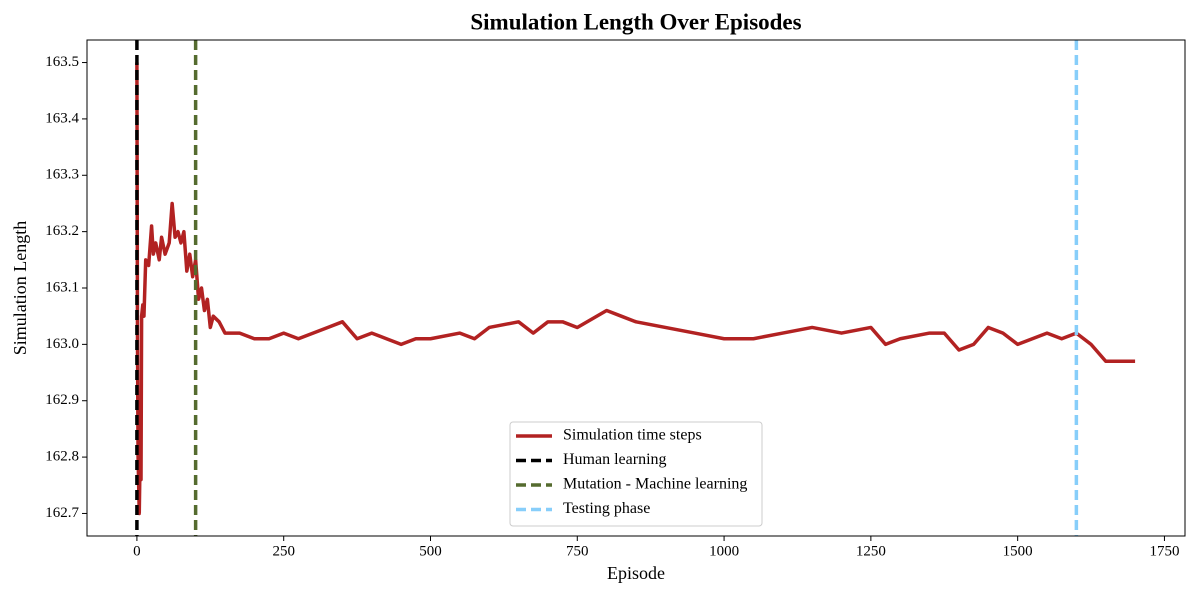  What do you see at coordinates (1164, 551) in the screenshot?
I see `x-tick-label: 1750` at bounding box center [1164, 551].